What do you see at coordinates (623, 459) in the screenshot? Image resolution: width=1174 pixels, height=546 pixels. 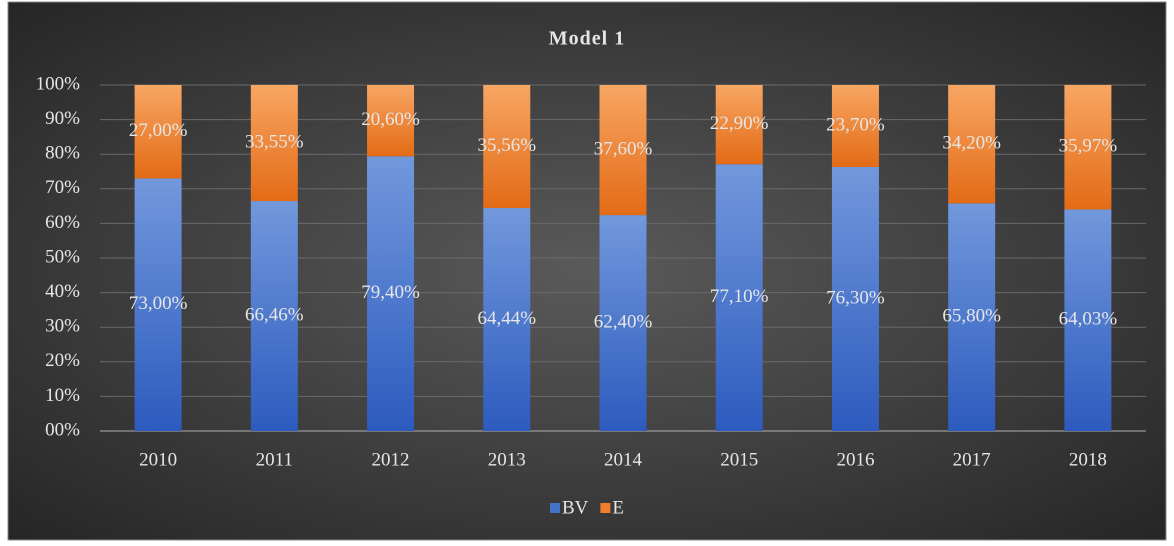 I see `x-tick-label: 2014` at bounding box center [623, 459].